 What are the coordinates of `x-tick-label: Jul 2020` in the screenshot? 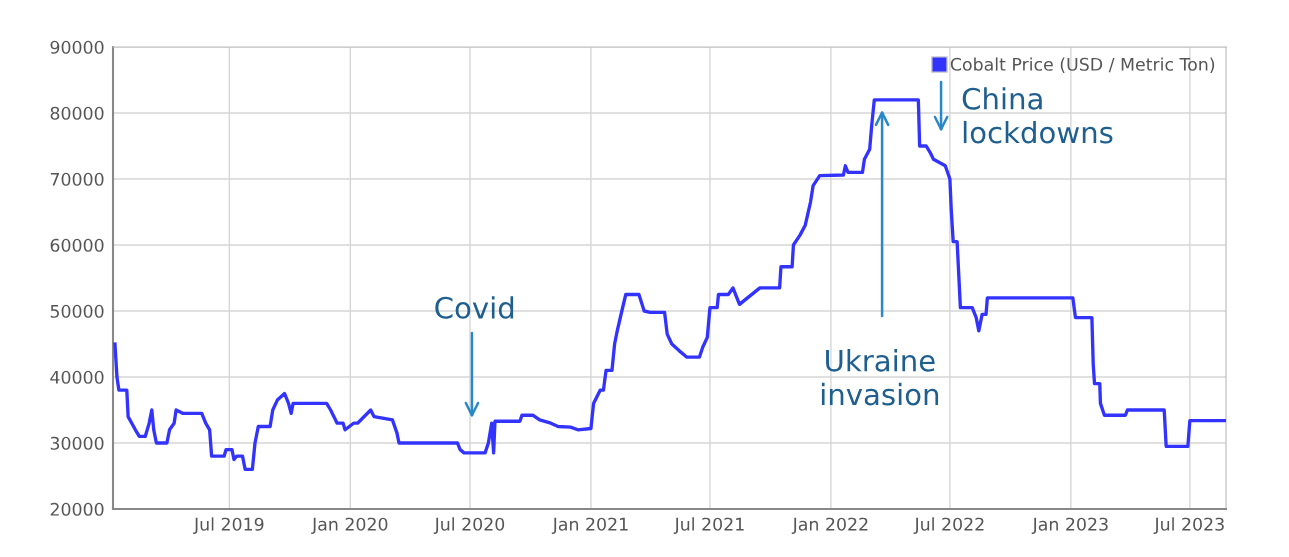 It's located at (469, 525).